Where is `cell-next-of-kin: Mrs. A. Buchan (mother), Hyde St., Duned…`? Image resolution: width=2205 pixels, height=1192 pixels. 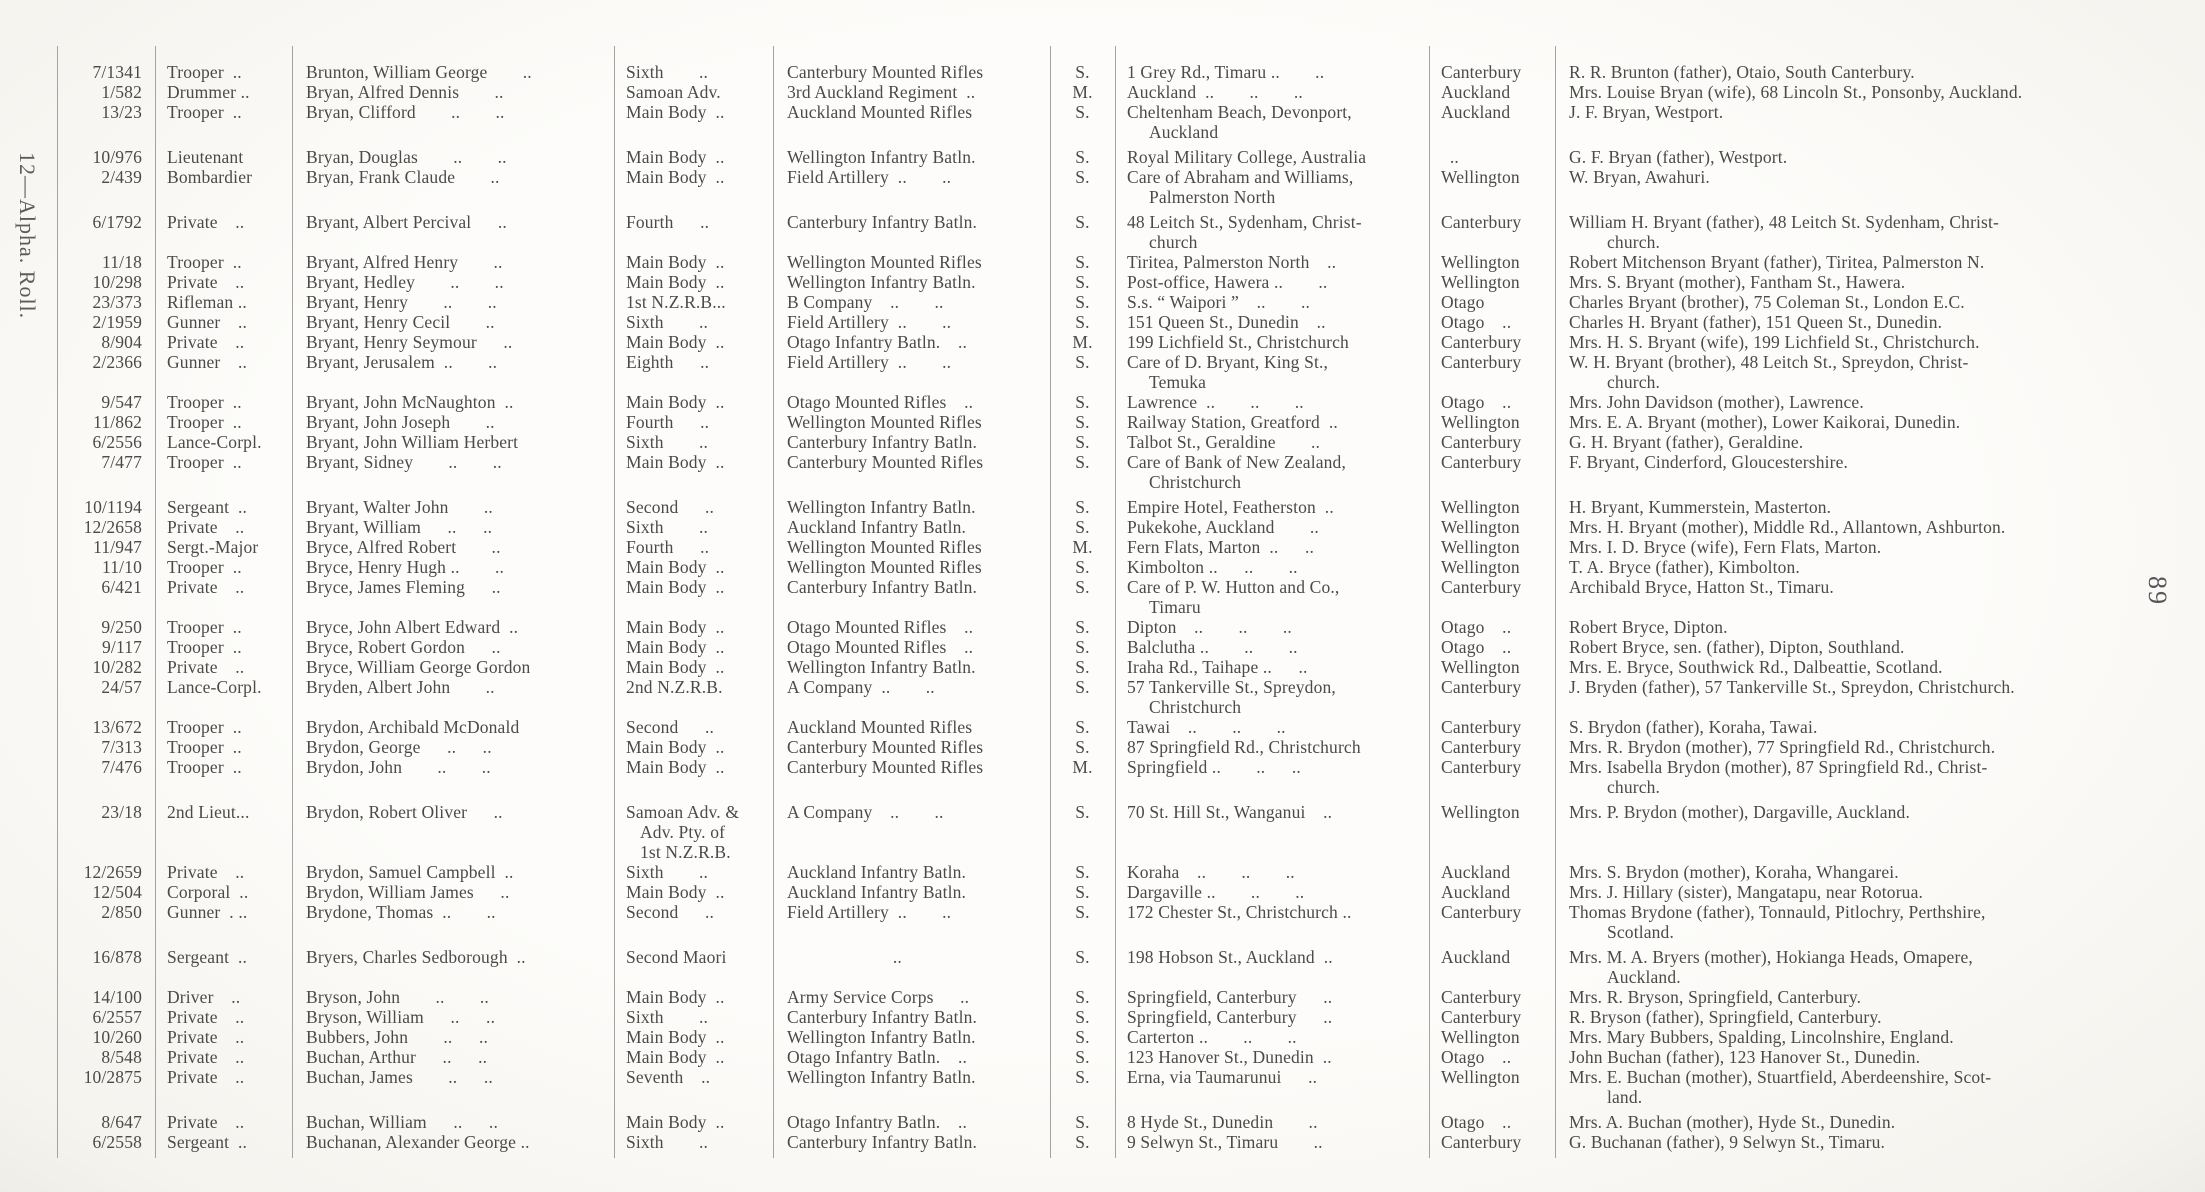
cell-next-of-kin: Mrs. A. Buchan (mother), Hyde St., Duned… is located at coordinates (1732, 1122).